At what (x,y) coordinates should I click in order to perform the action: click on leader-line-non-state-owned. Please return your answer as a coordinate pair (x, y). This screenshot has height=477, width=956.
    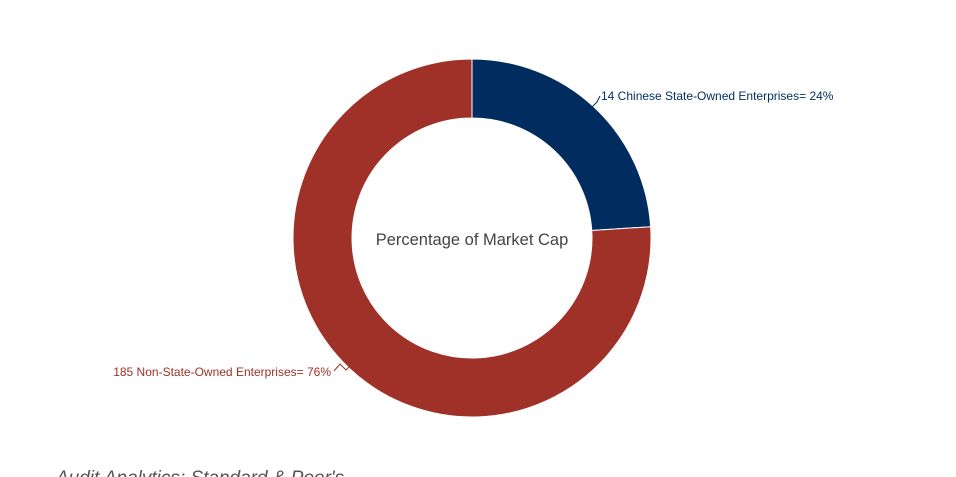
    Looking at the image, I should click on (342, 367).